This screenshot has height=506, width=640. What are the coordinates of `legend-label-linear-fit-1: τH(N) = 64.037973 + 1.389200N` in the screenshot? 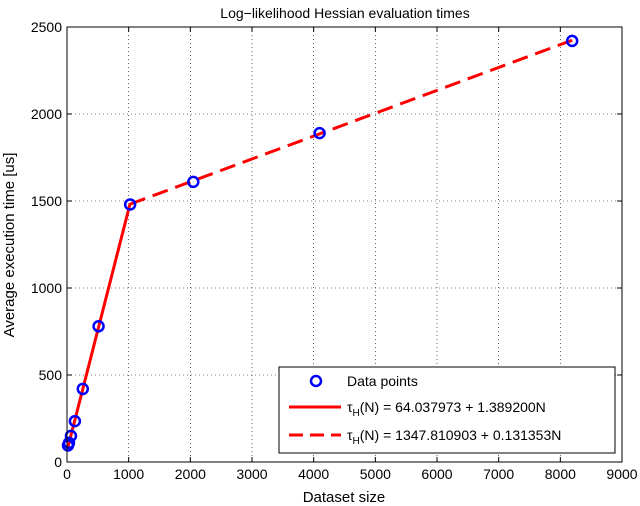 It's located at (446, 409).